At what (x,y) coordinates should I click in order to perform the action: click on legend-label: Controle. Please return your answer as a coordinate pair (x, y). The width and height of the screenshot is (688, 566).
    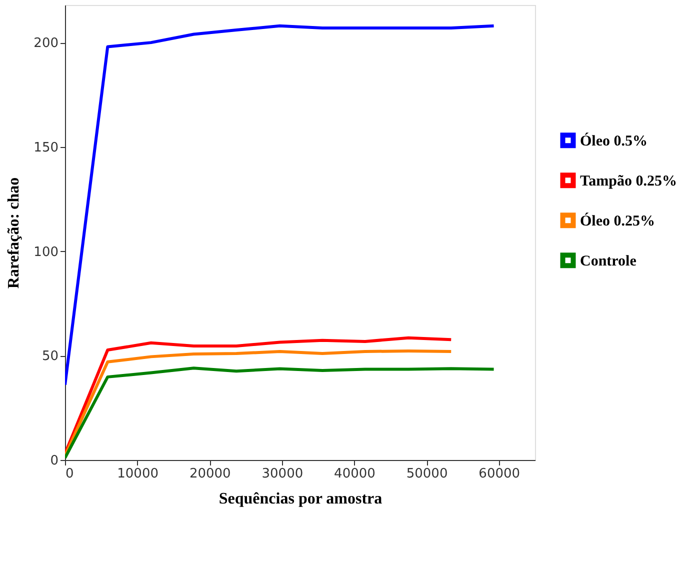
    Looking at the image, I should click on (608, 261).